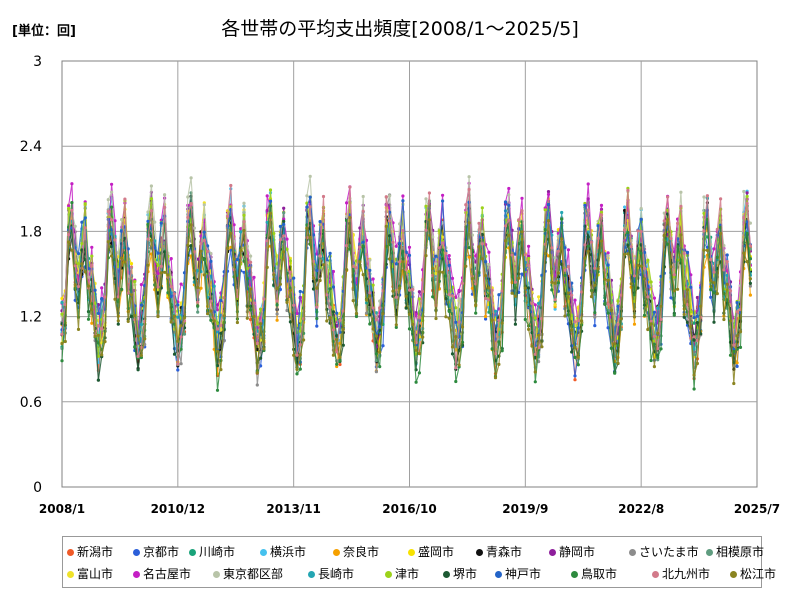 The image size is (800, 600). What do you see at coordinates (31, 403) in the screenshot?
I see `y-tick-label: 0.6` at bounding box center [31, 403].